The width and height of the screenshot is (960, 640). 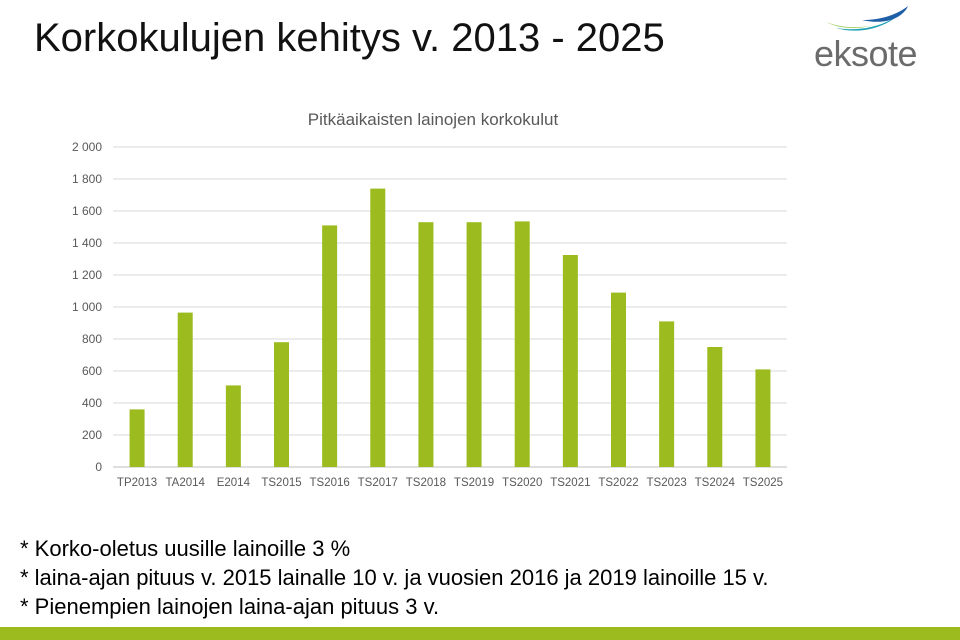 What do you see at coordinates (618, 379) in the screenshot?
I see `bar-TS2022` at bounding box center [618, 379].